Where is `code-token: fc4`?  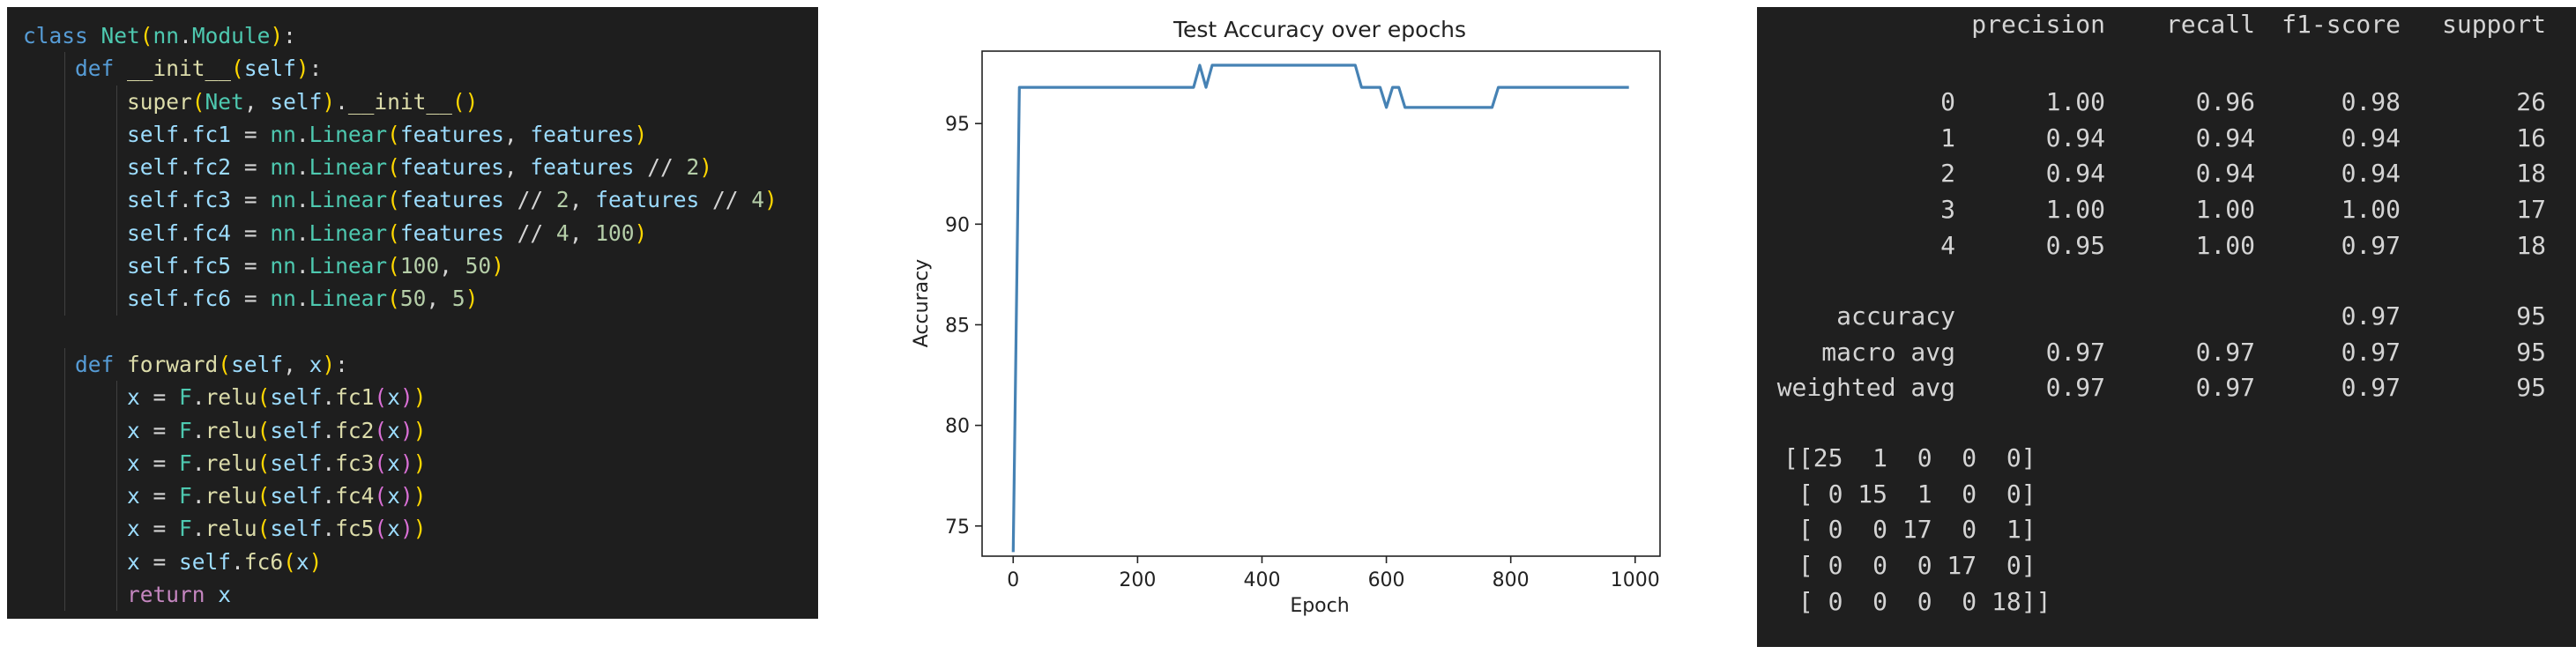 code-token: fc4 is located at coordinates (212, 233).